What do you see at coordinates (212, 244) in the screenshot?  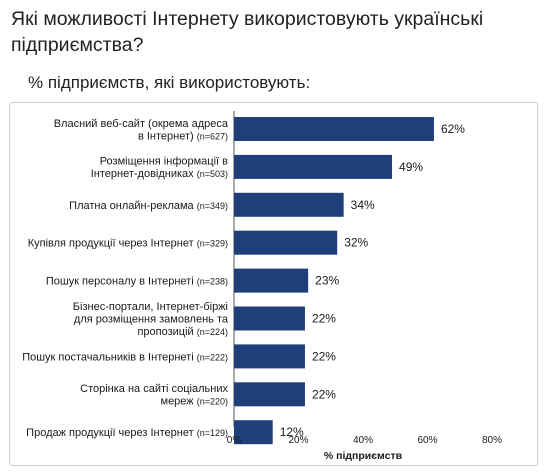 I see `sample-size-label: (n=329)` at bounding box center [212, 244].